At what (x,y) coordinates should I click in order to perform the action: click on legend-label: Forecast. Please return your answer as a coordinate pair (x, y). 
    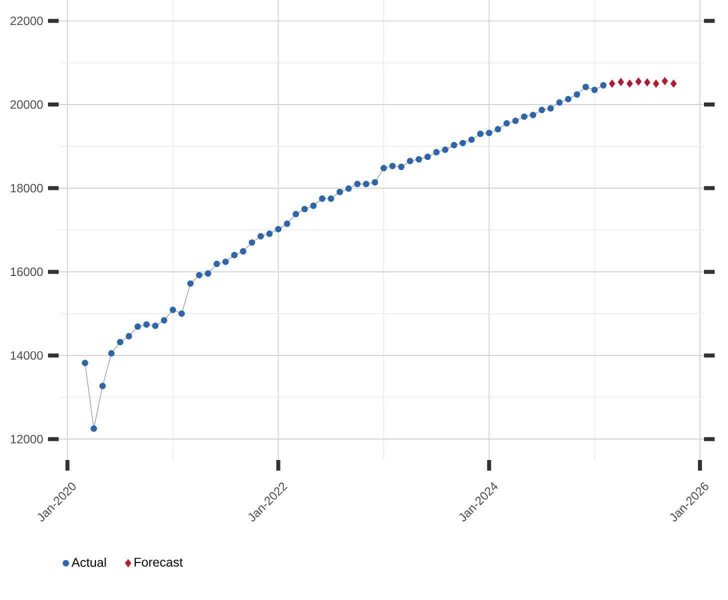
    Looking at the image, I should click on (158, 562).